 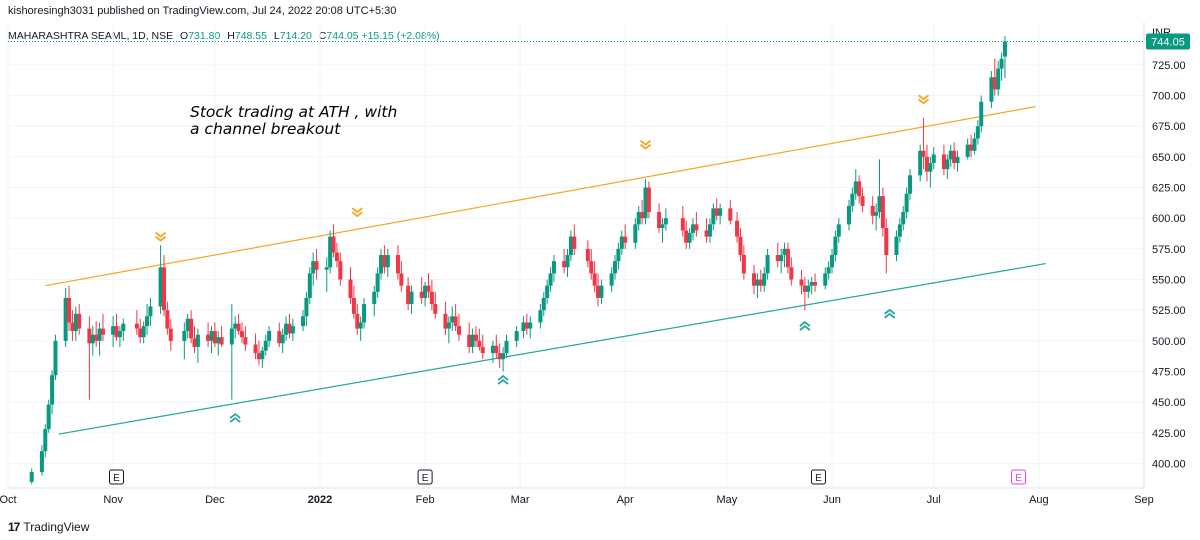 I want to click on tradingview-logo: 17 TradingView, so click(x=48, y=527).